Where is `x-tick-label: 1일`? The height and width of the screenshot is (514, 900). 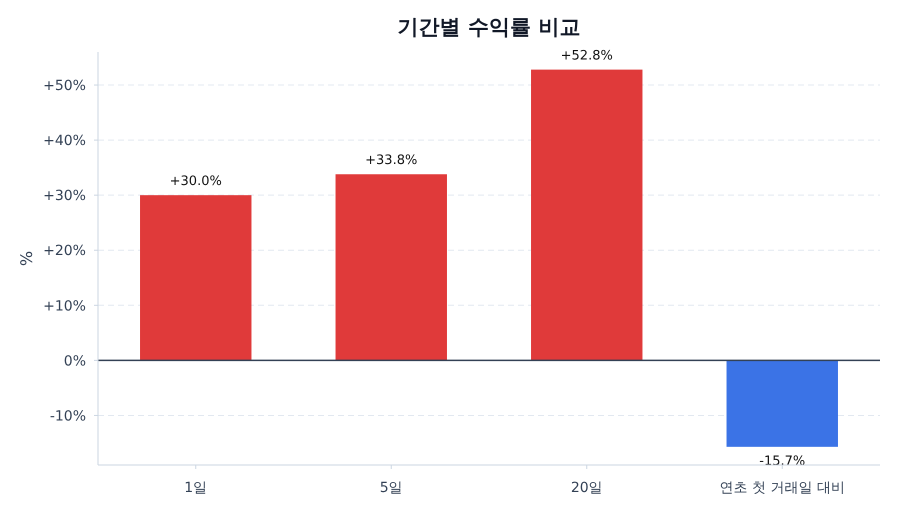 x-tick-label: 1일 is located at coordinates (196, 488).